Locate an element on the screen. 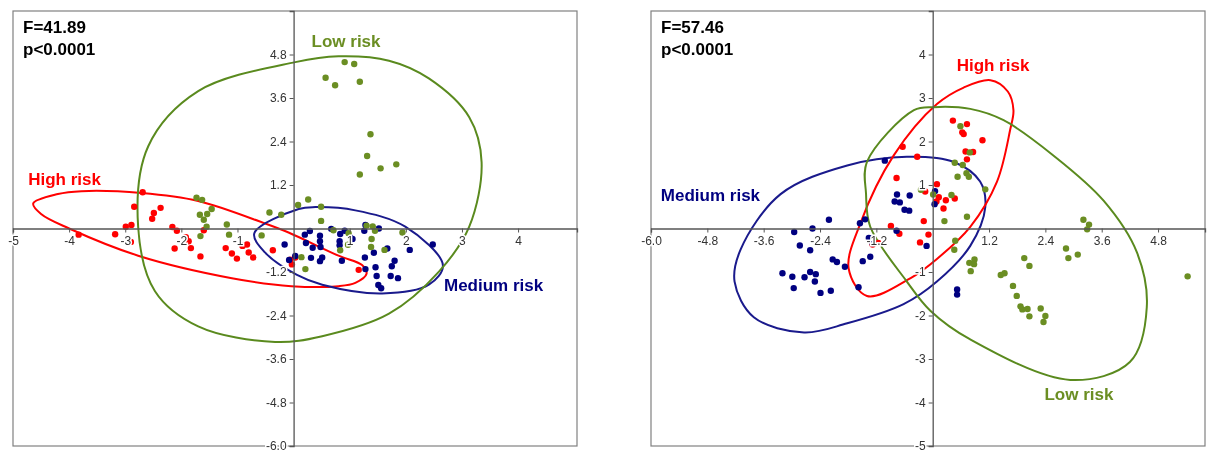 The height and width of the screenshot is (461, 1208). text: Medium risk is located at coordinates (710, 196).